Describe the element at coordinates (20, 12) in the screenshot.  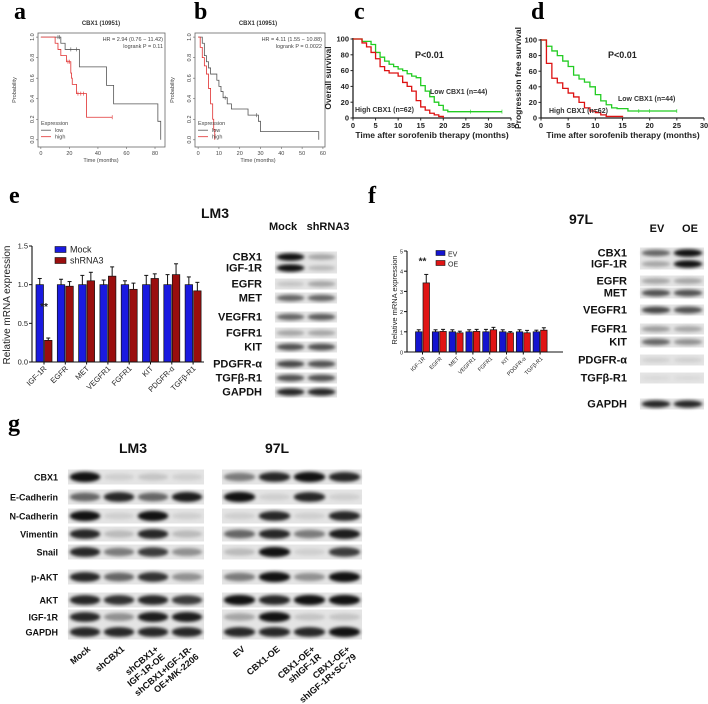
I see `panel-label-a: a` at that location.